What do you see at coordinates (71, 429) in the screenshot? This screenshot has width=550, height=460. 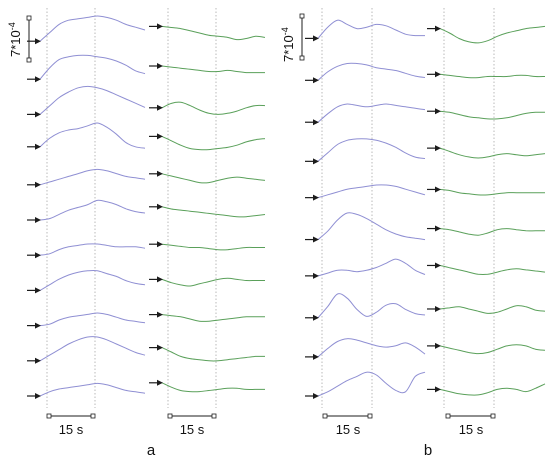 I see `time-label-a-blue: 15 s` at bounding box center [71, 429].